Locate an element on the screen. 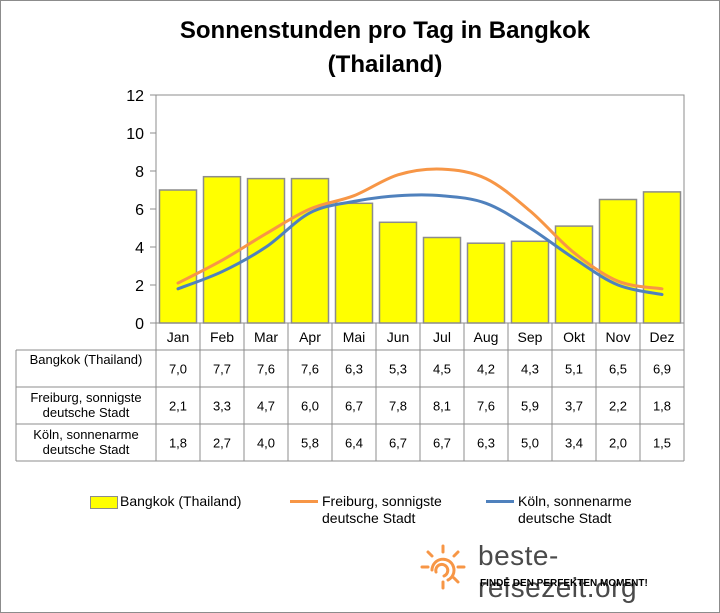 This screenshot has height=613, width=720. table-cell: 4,5 is located at coordinates (442, 369).